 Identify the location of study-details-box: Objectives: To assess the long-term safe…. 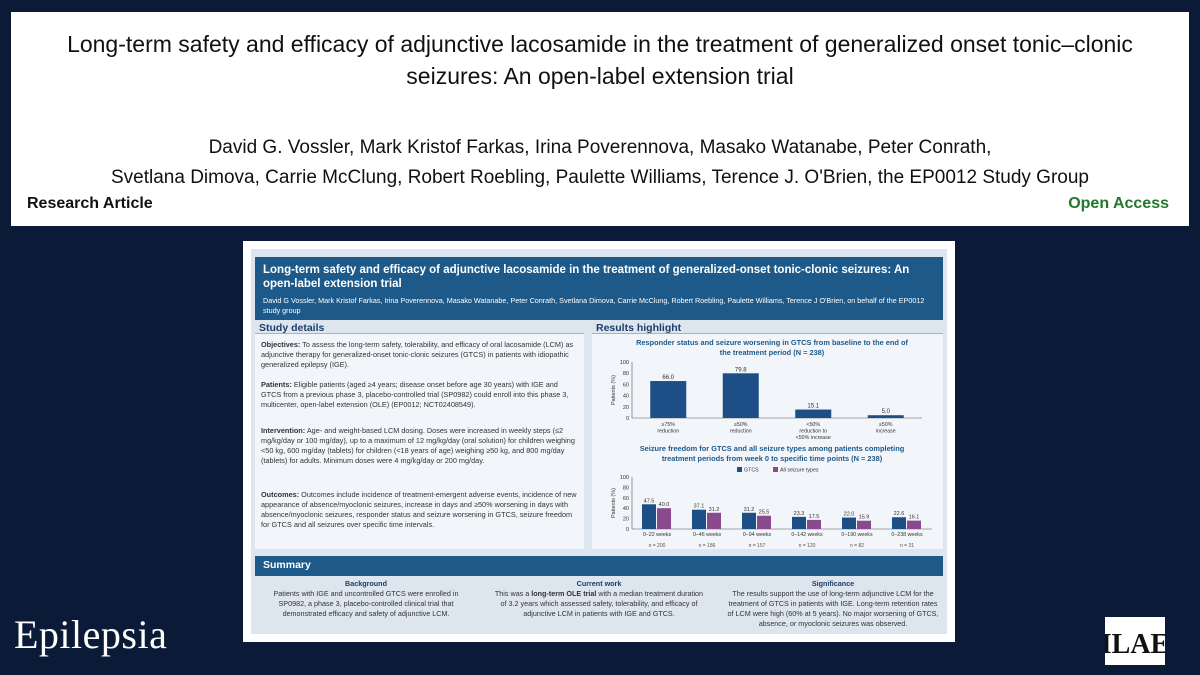
(419, 441).